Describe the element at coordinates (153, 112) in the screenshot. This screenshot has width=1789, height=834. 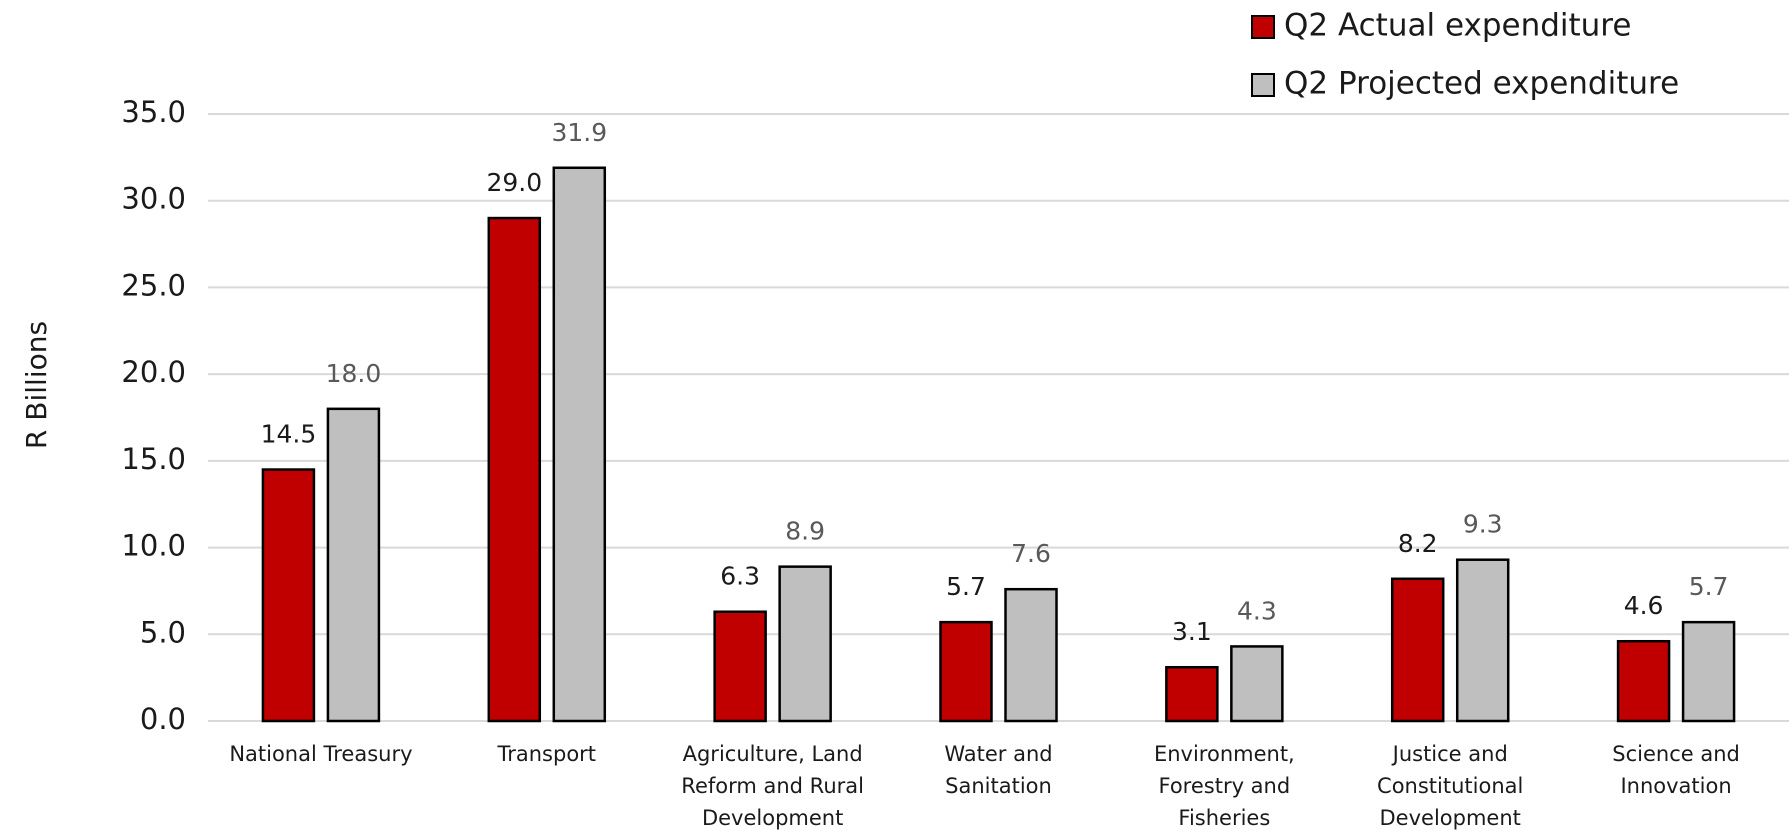
I see `y-tick-label: 35.0` at that location.